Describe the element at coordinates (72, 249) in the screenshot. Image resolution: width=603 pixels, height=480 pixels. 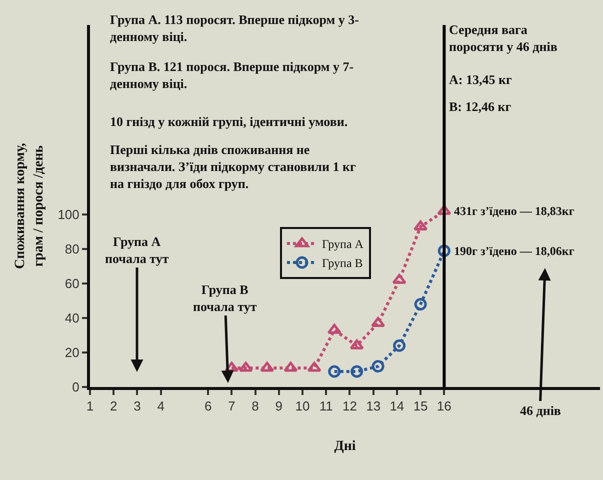
I see `y-tick-label: 80` at that location.